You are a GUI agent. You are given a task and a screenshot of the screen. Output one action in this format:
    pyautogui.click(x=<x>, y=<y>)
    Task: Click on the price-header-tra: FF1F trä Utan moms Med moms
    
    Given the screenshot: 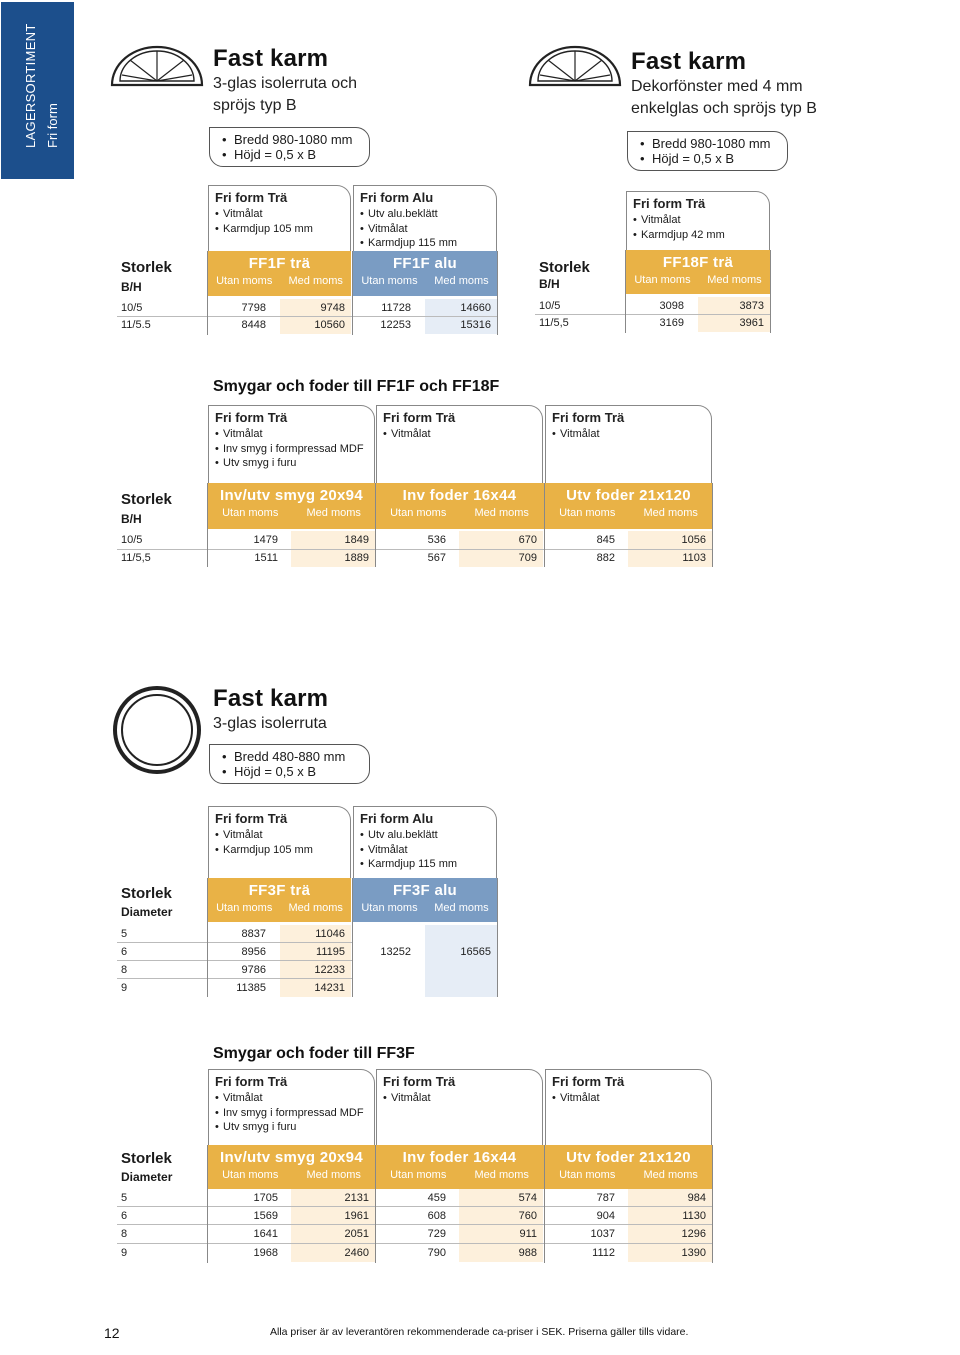 What is the action you would take?
    pyautogui.click(x=279, y=273)
    